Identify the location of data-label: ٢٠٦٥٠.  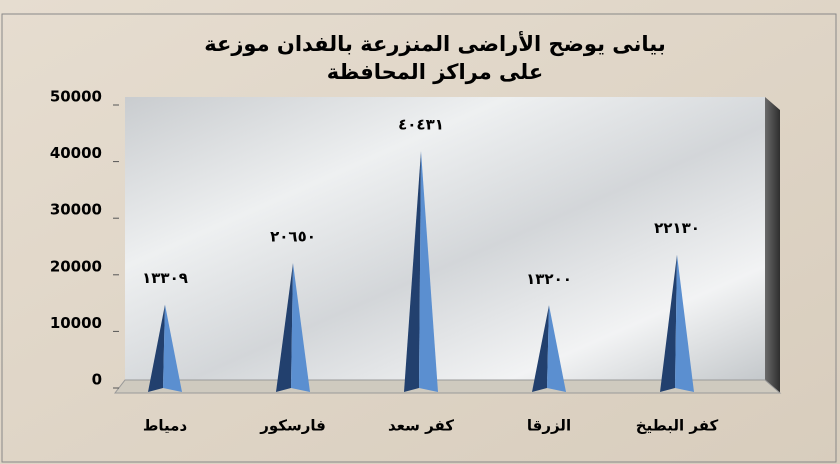
(293, 237).